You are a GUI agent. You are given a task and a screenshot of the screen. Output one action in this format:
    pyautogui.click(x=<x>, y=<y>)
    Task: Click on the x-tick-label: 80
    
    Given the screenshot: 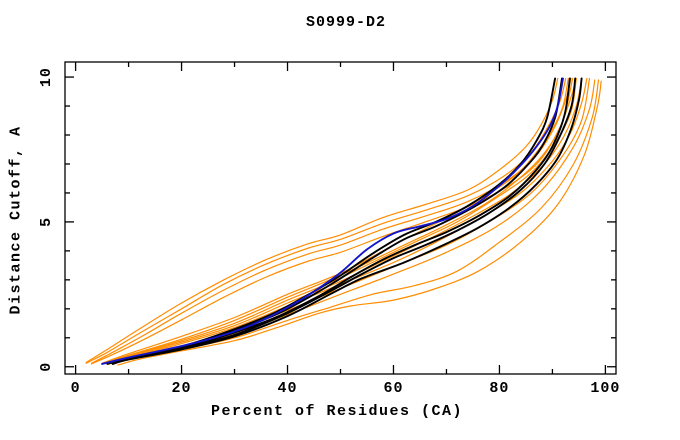 What is the action you would take?
    pyautogui.click(x=499, y=388)
    